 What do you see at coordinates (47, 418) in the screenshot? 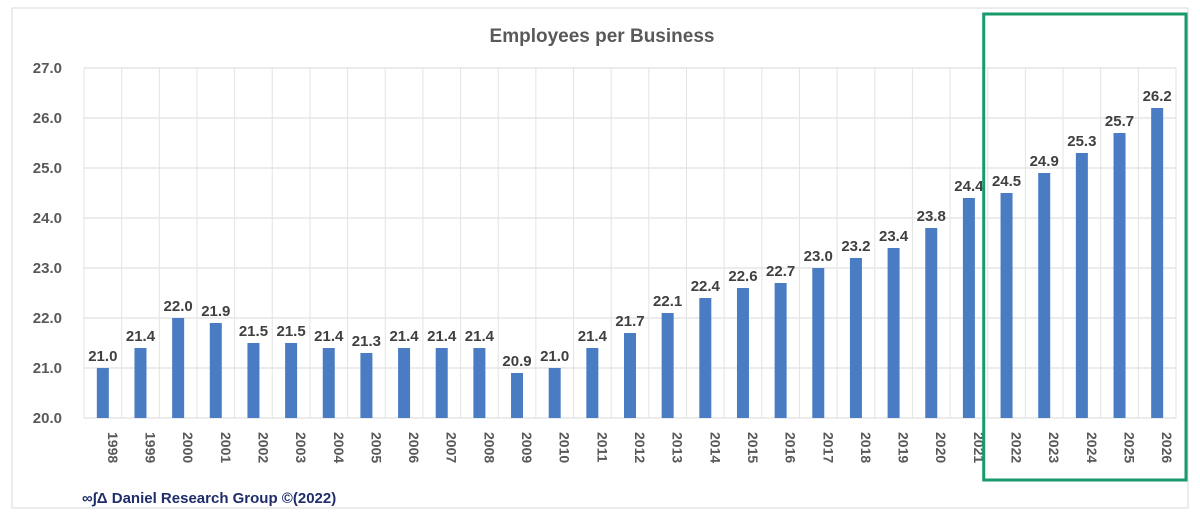
I see `y-tick-label: 20.0` at bounding box center [47, 418].